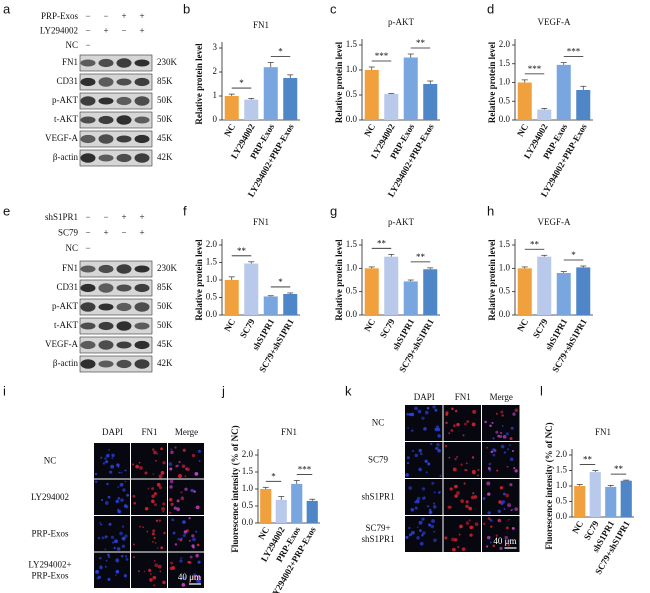  I want to click on band-label: CD31, so click(67, 81).